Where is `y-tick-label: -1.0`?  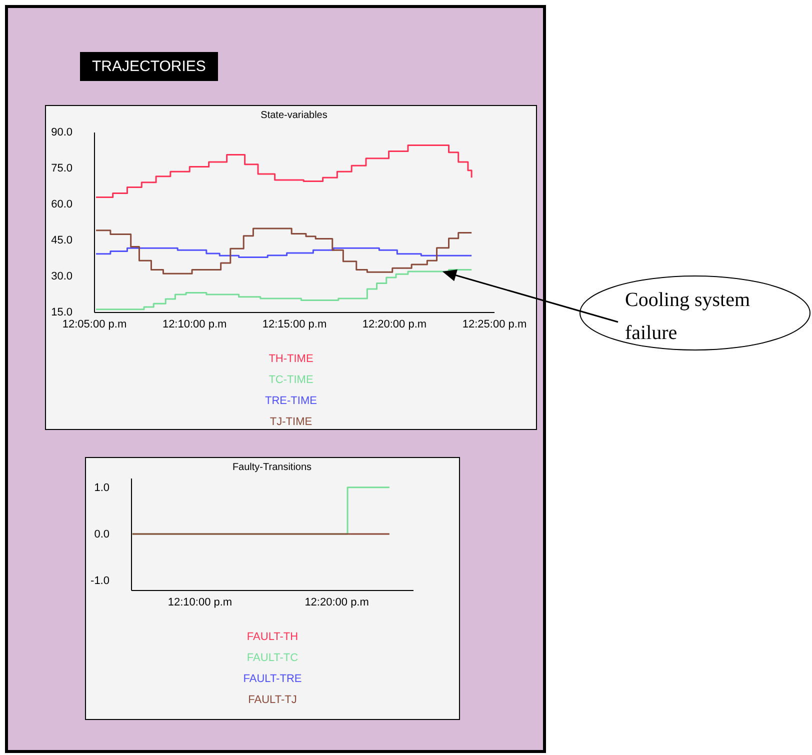 y-tick-label: -1.0 is located at coordinates (100, 581).